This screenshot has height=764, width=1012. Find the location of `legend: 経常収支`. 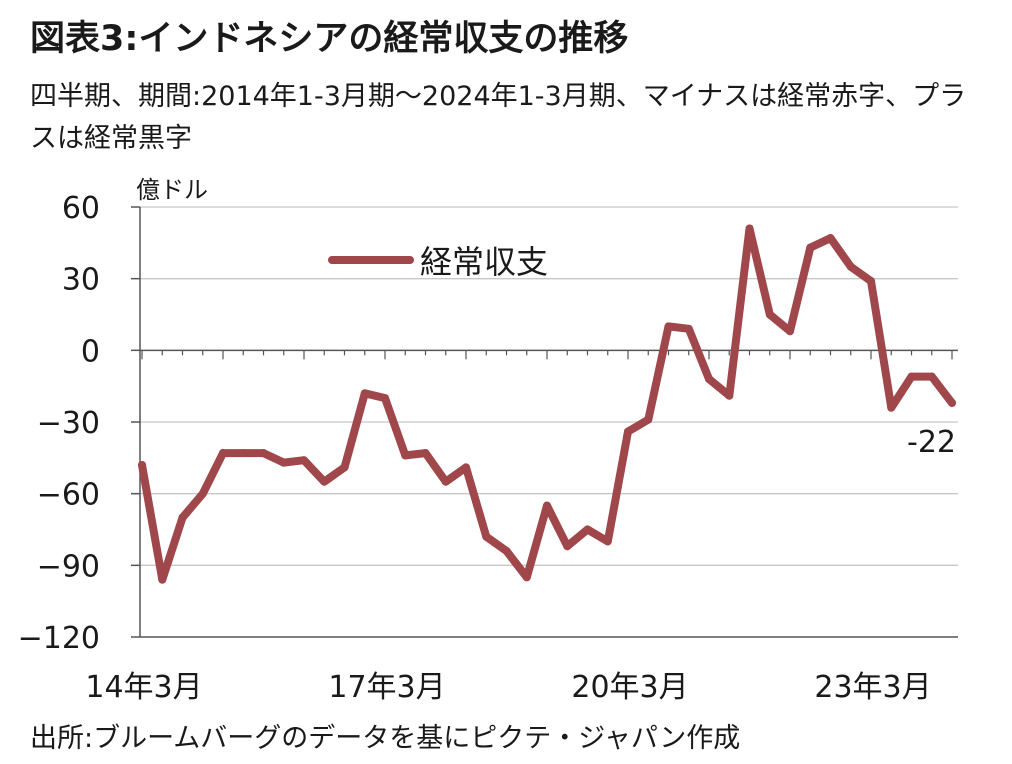

legend: 経常収支 is located at coordinates (438, 262).